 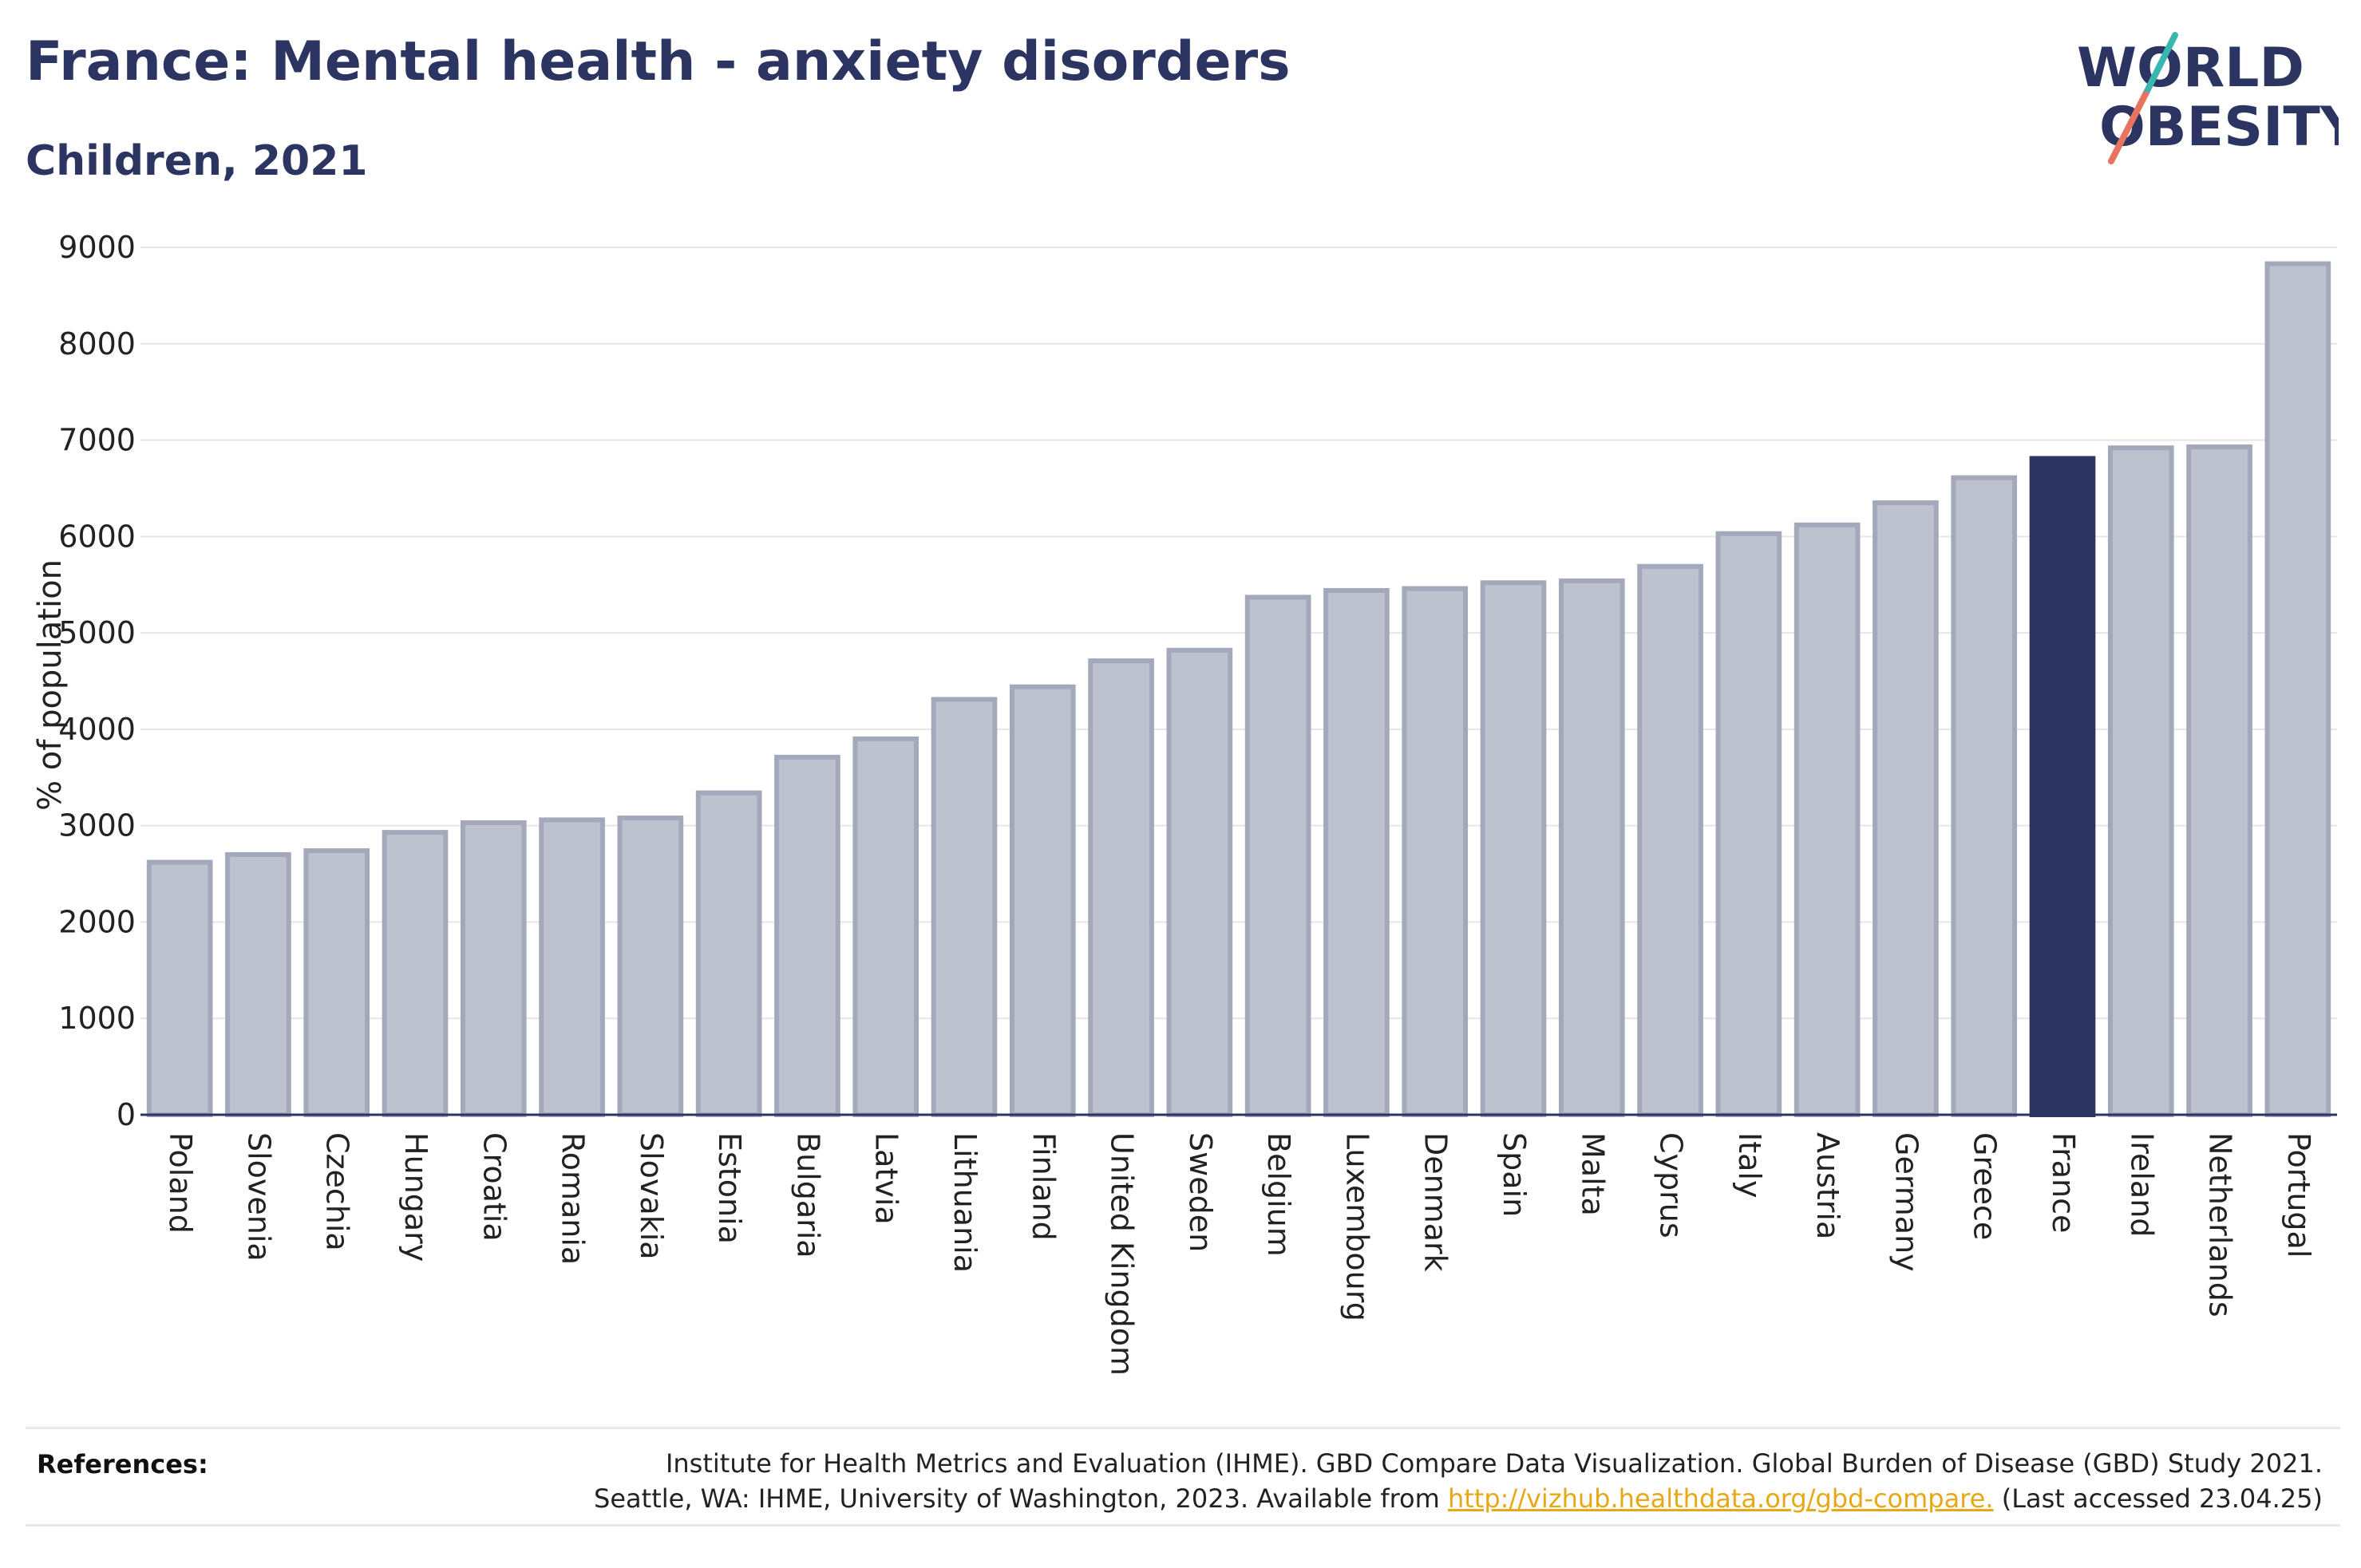 What do you see at coordinates (2141, 1184) in the screenshot?
I see `x-tick-label: Ireland` at bounding box center [2141, 1184].